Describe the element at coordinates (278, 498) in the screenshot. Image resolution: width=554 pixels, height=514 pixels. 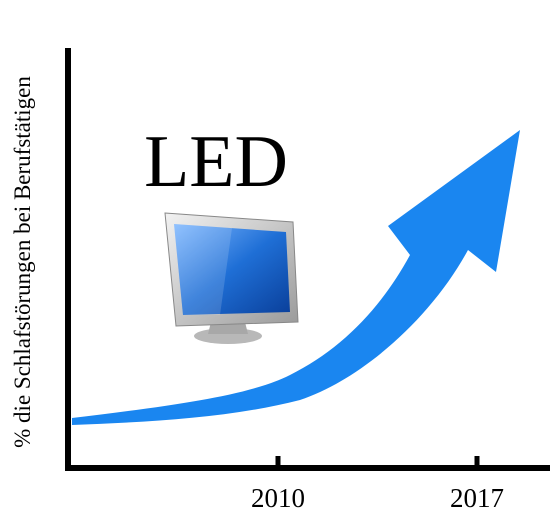
I see `x-tick-label: 2010` at that location.